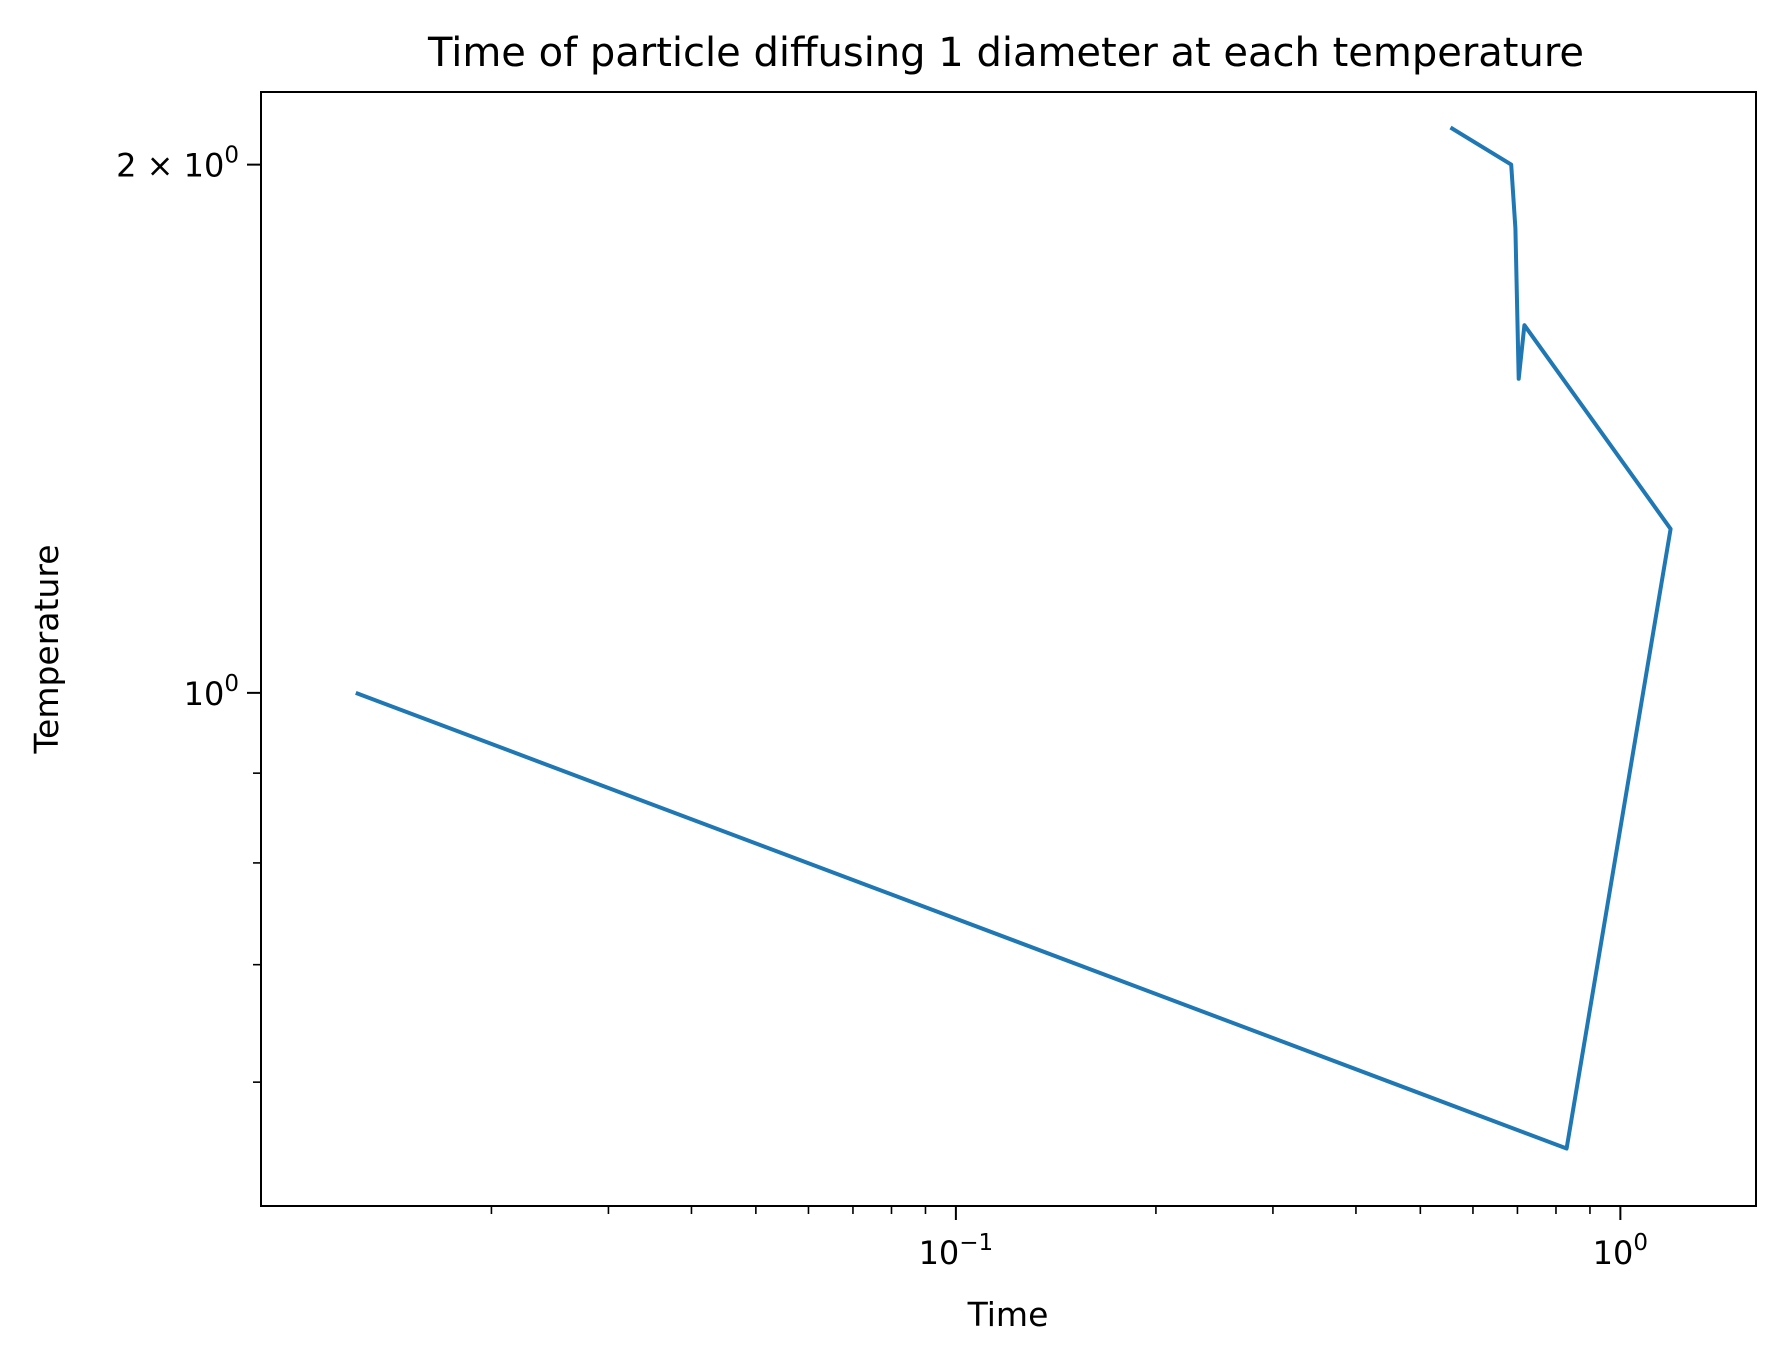 The width and height of the screenshot is (1776, 1358). Describe the element at coordinates (177, 164) in the screenshot. I see `y-tick-label: 2 × 100` at that location.